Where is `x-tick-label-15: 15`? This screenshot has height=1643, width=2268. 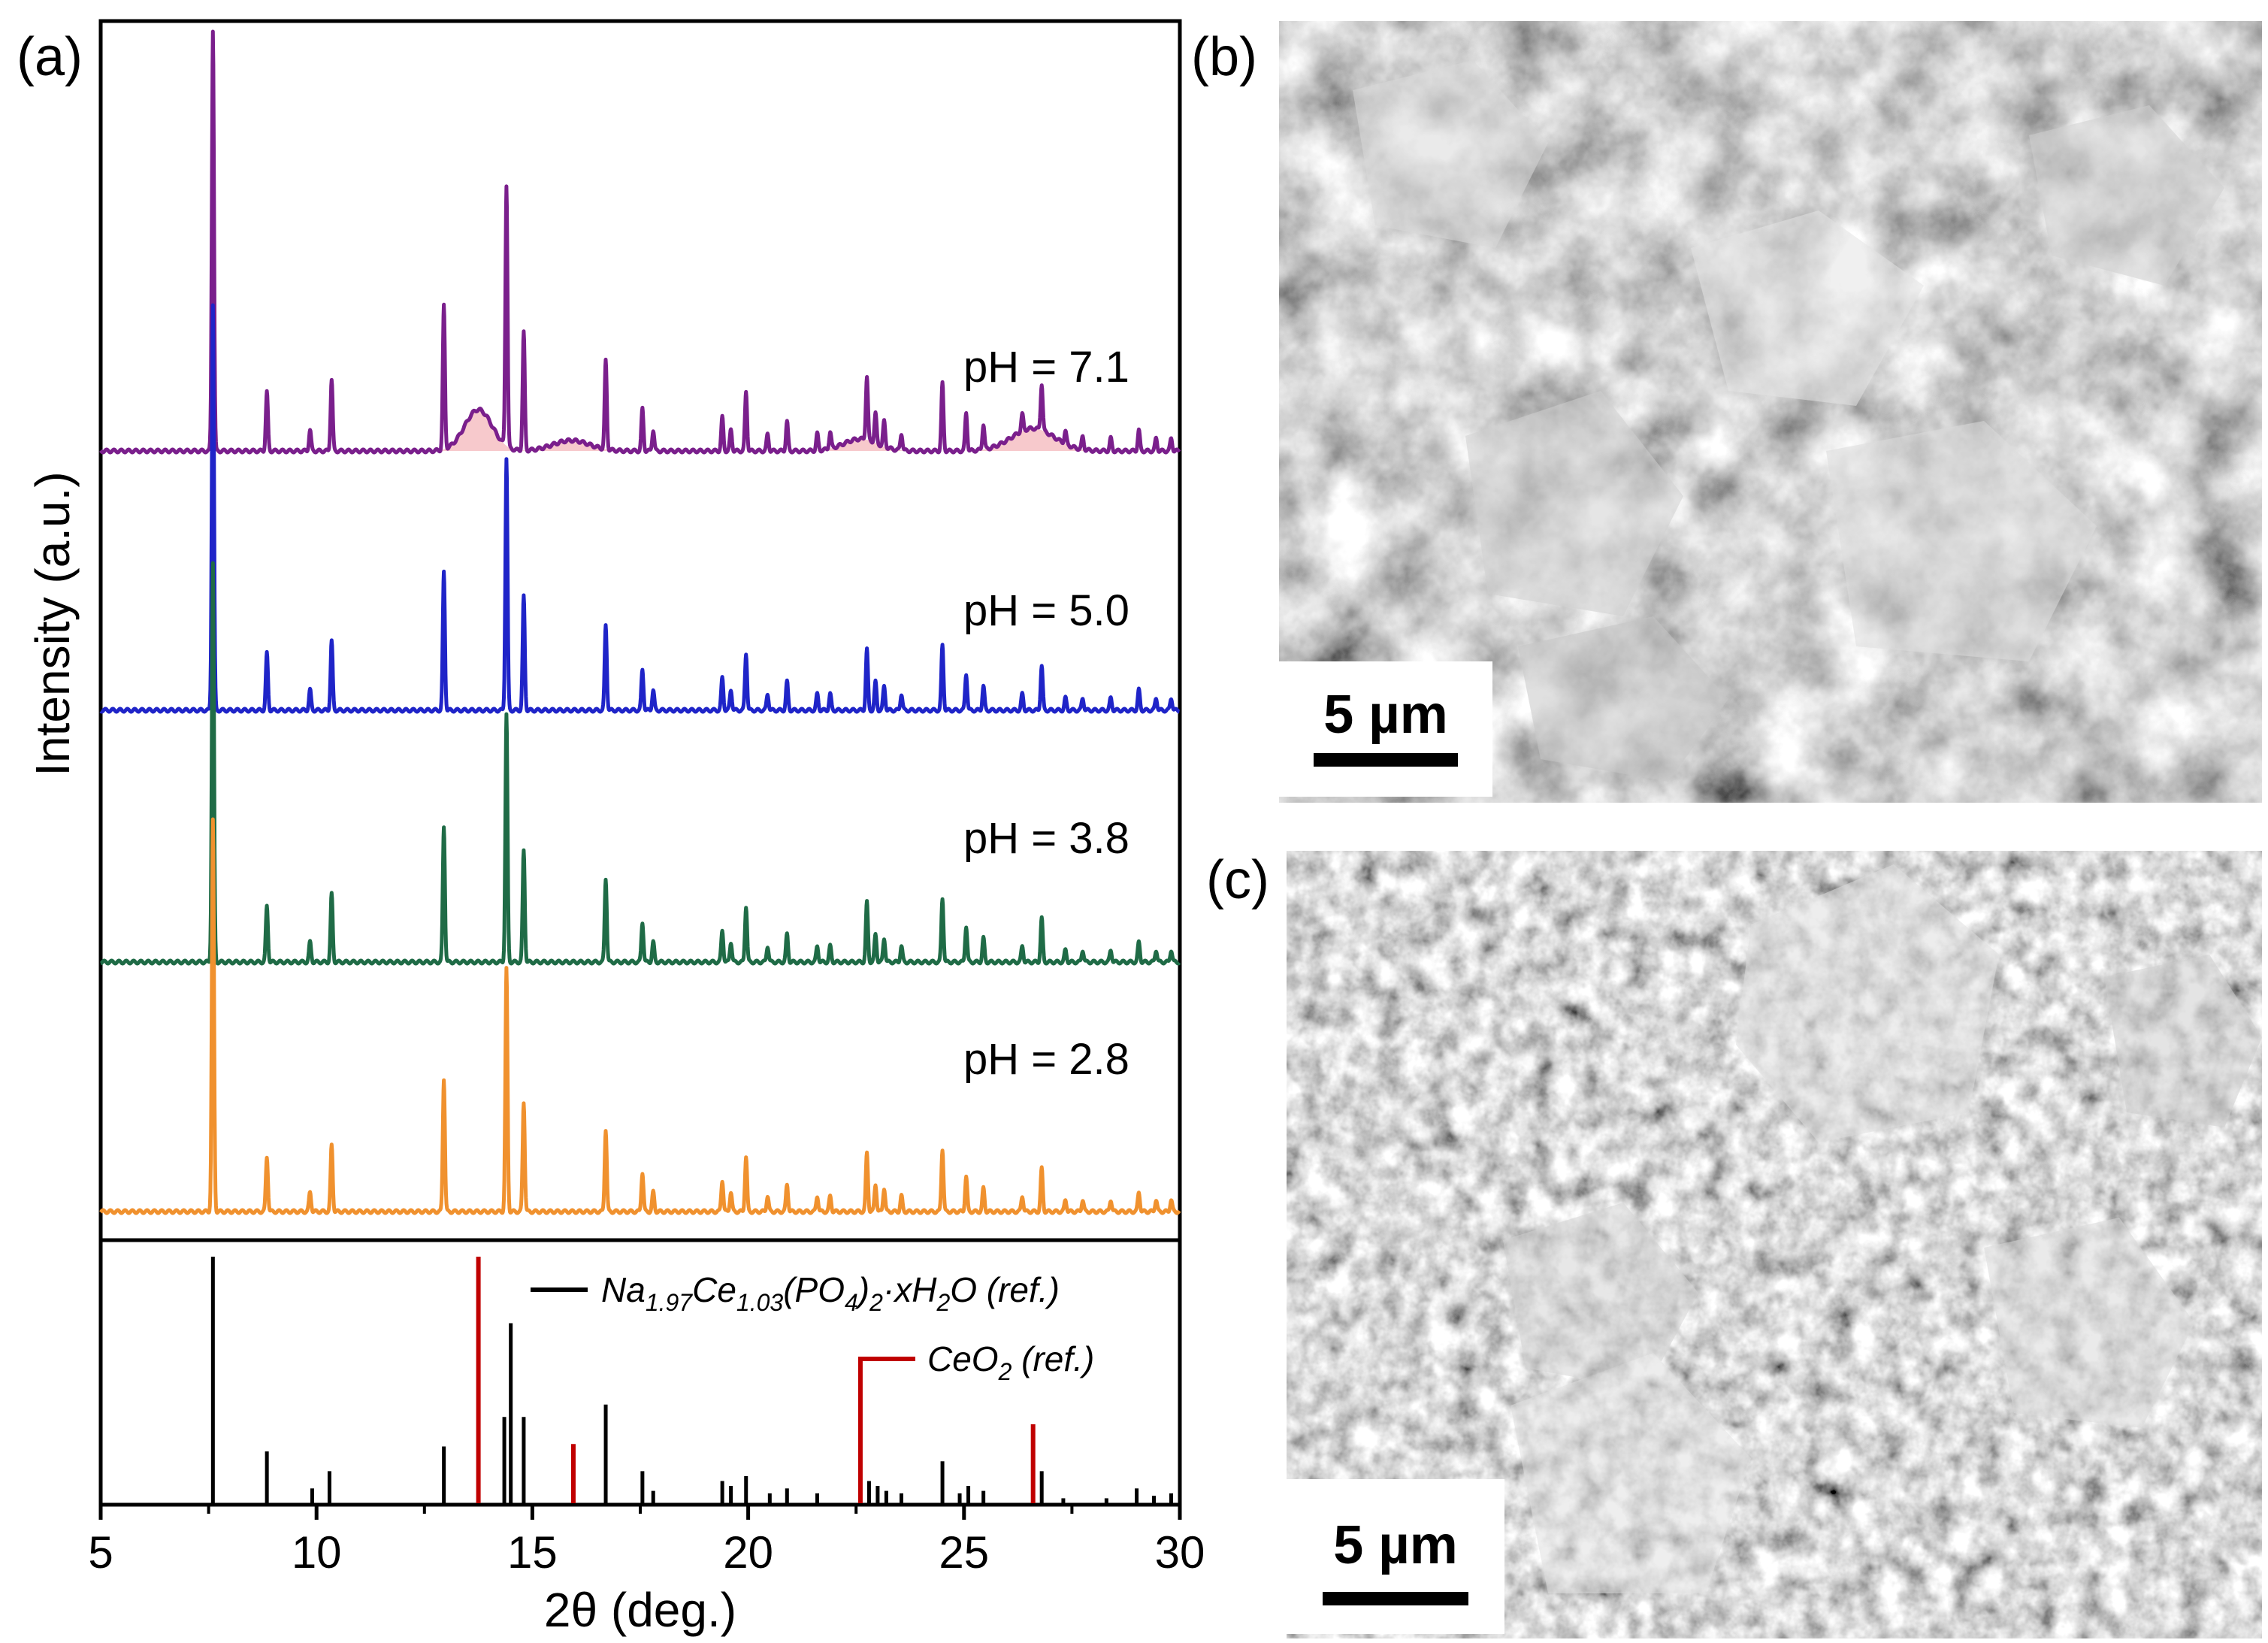 x-tick-label-15: 15 is located at coordinates (533, 1552).